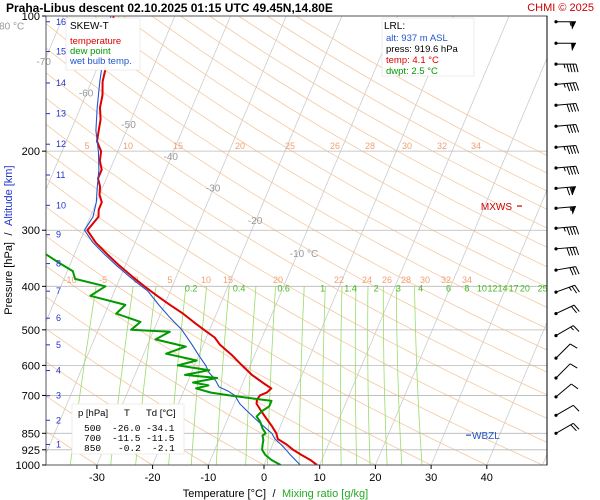 The image size is (600, 500). I want to click on altitude-tick-label: 5, so click(58, 345).